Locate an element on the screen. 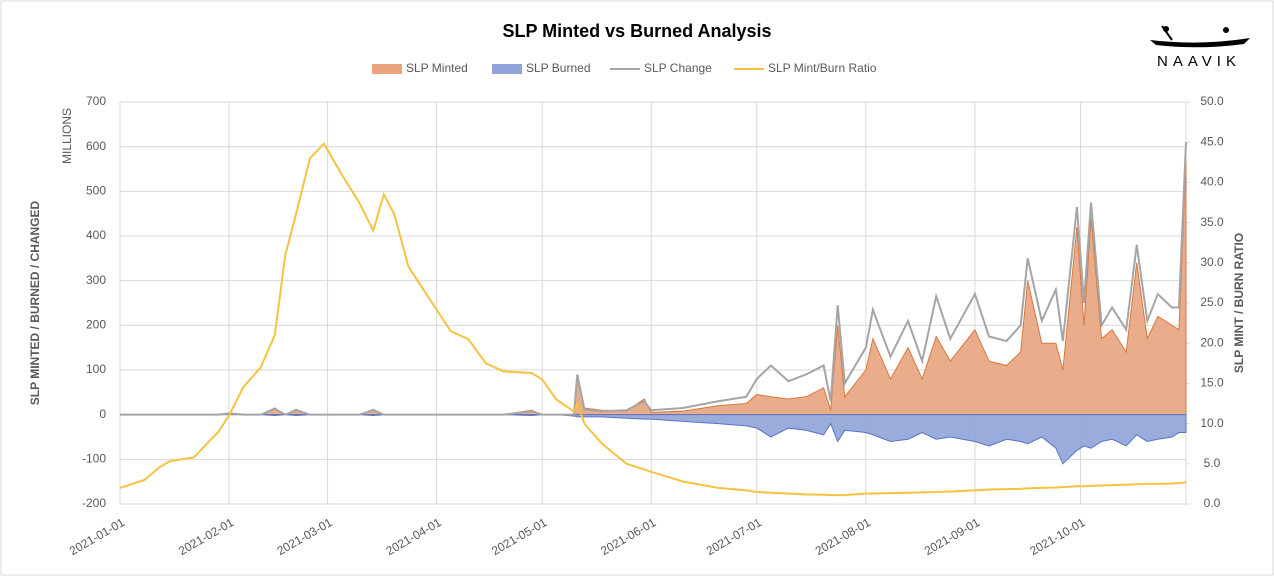 The width and height of the screenshot is (1274, 576). y2-tick-label: 5.0 is located at coordinates (1212, 463).